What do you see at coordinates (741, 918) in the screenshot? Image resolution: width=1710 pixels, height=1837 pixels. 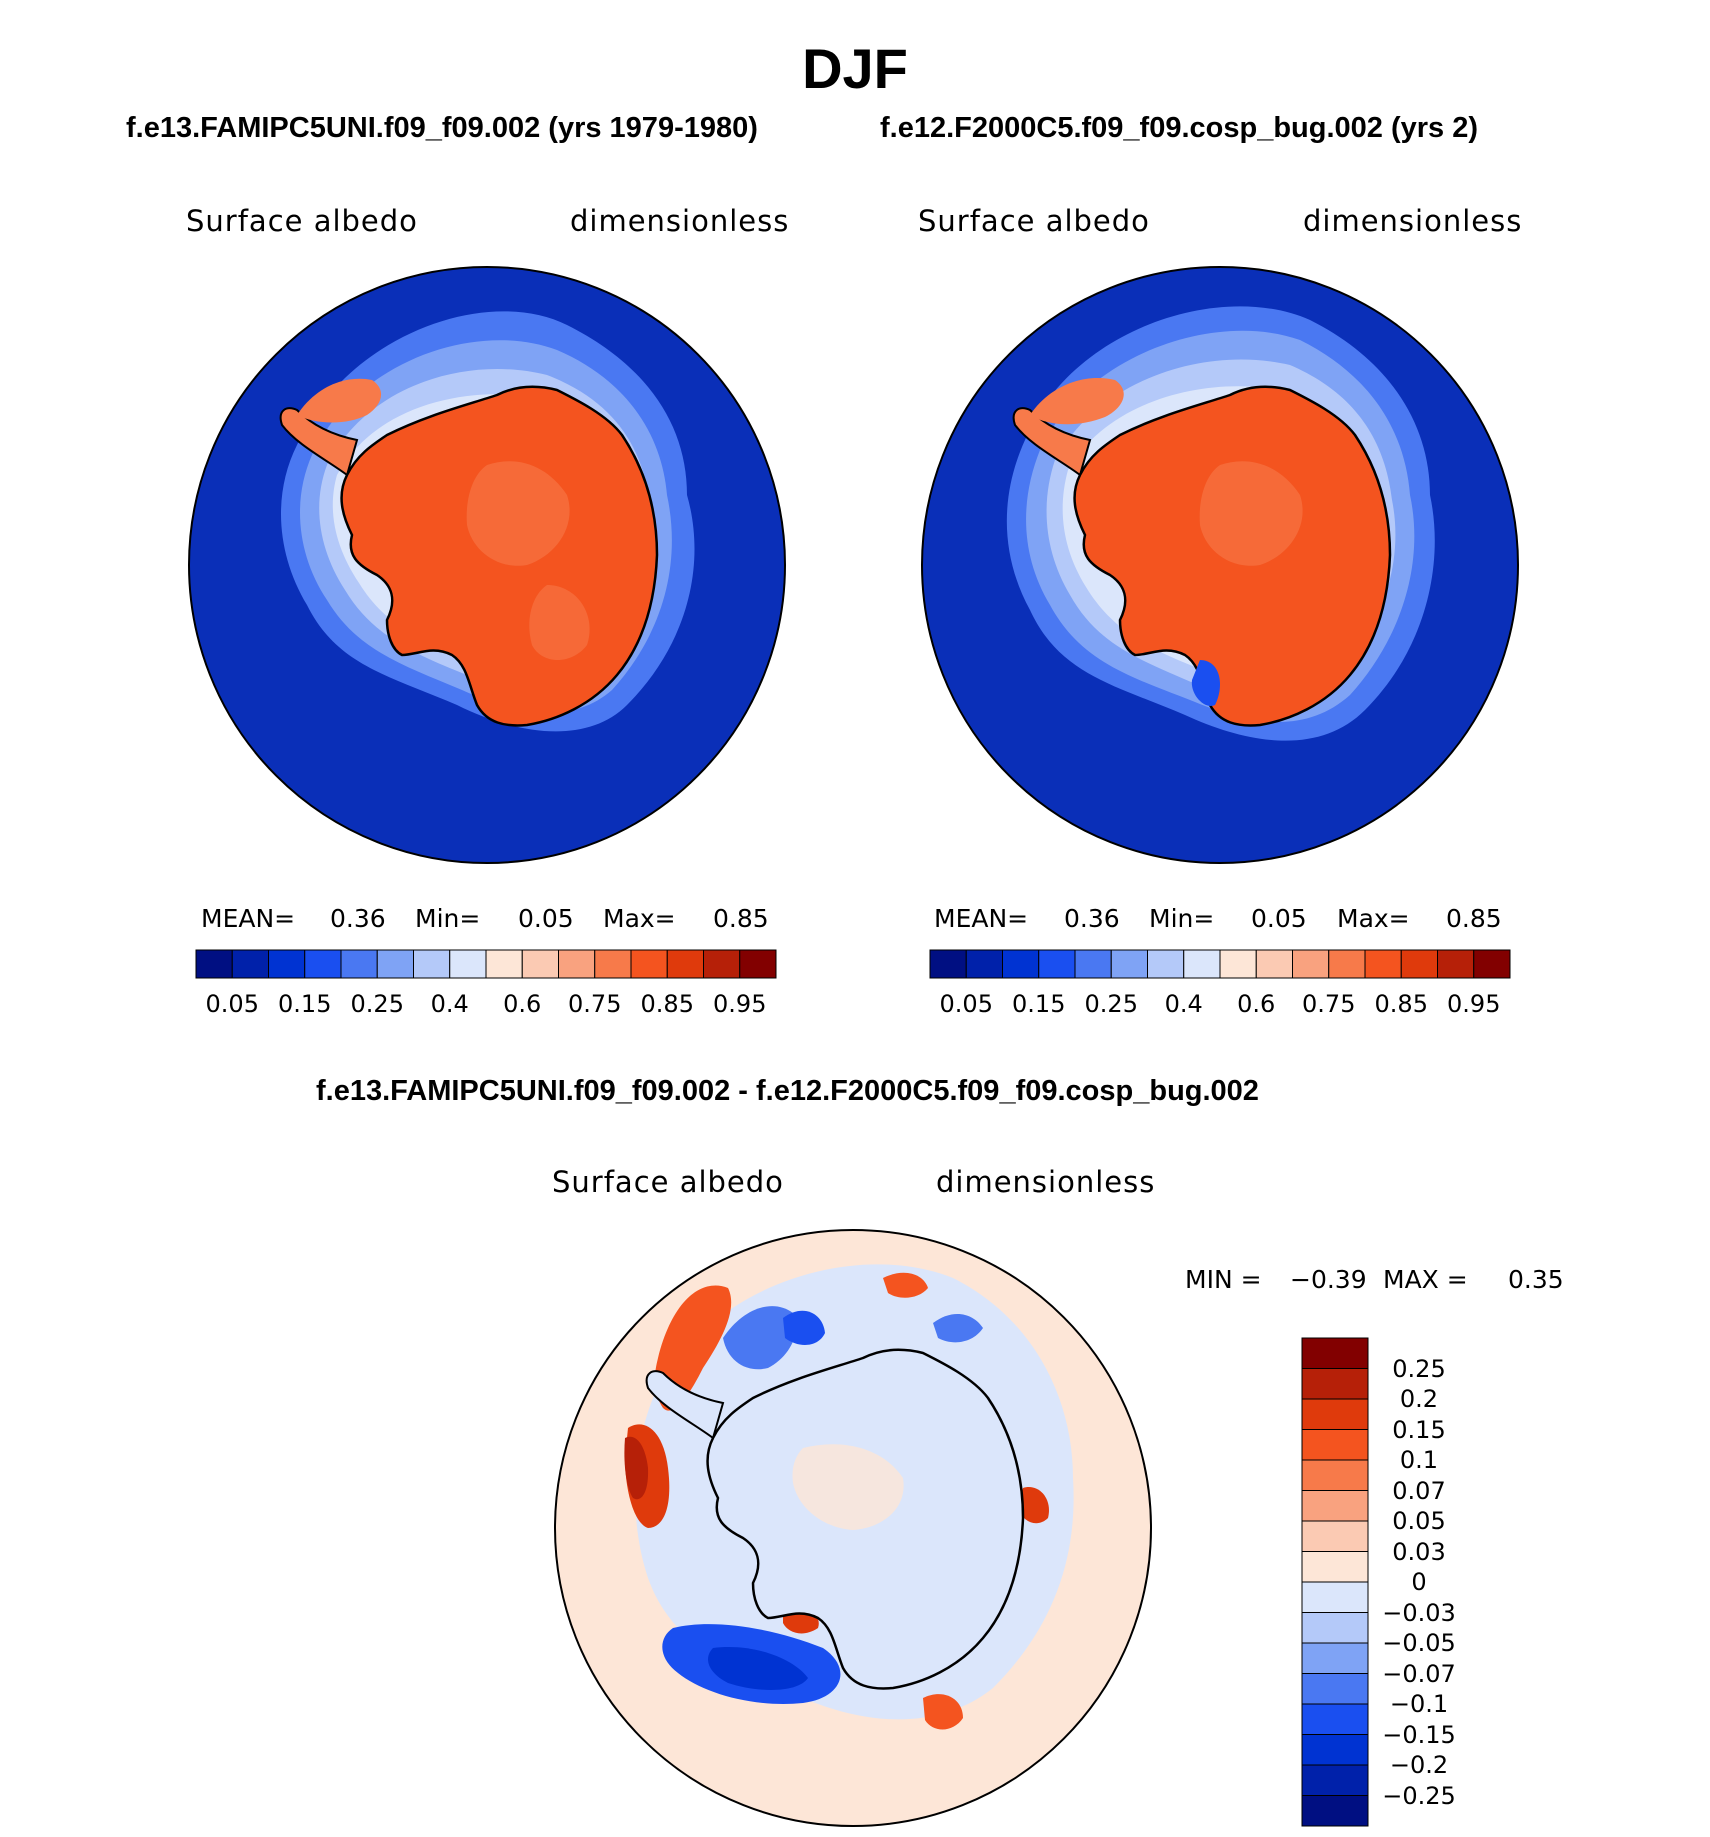 I see `top-left-max-value: 0.85` at bounding box center [741, 918].